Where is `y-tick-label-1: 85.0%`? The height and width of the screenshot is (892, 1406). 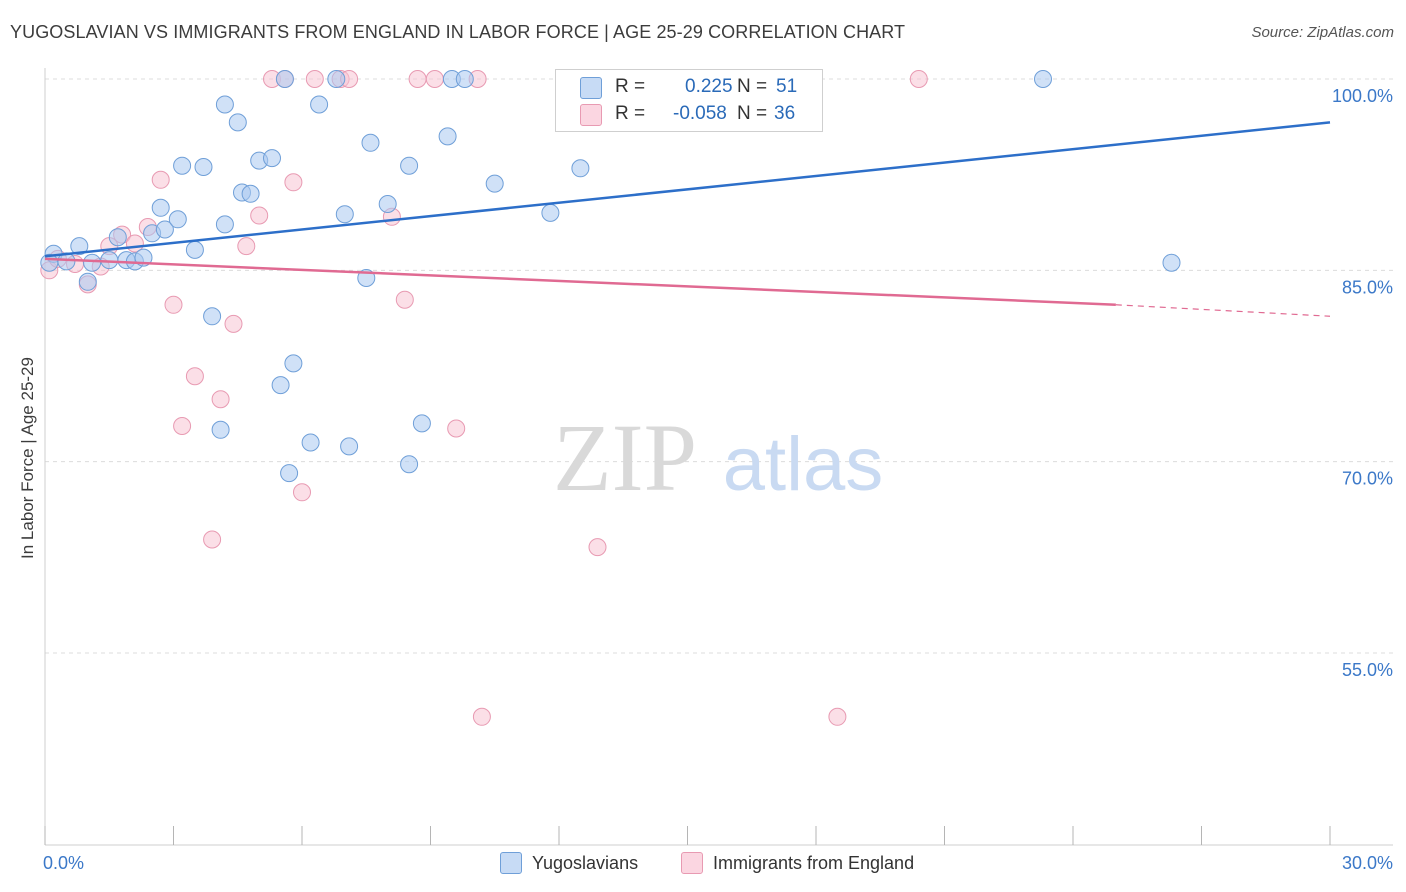 y-tick-label-1: 85.0% is located at coordinates (1367, 287).